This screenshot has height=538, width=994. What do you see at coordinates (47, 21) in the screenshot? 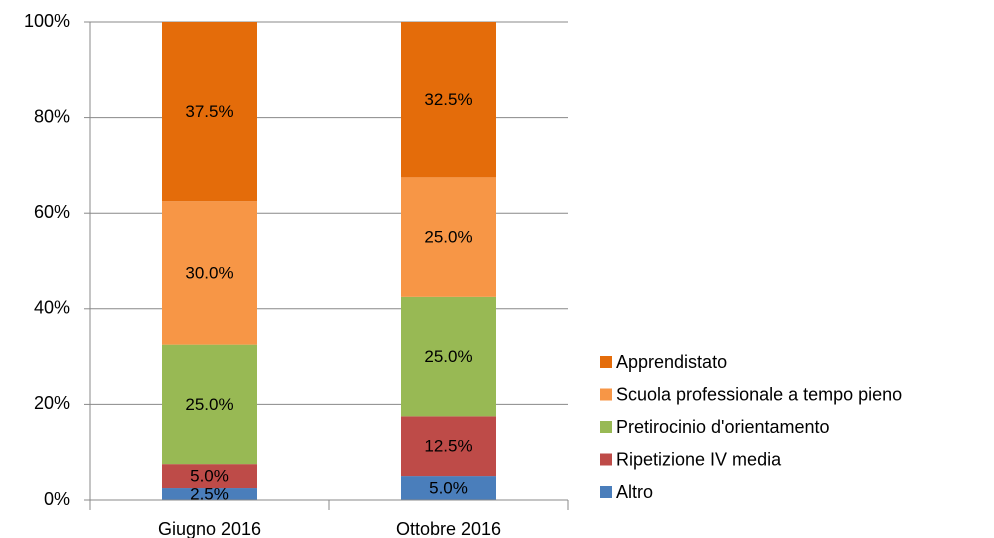
I see `y-tick-label: 100%` at bounding box center [47, 21].